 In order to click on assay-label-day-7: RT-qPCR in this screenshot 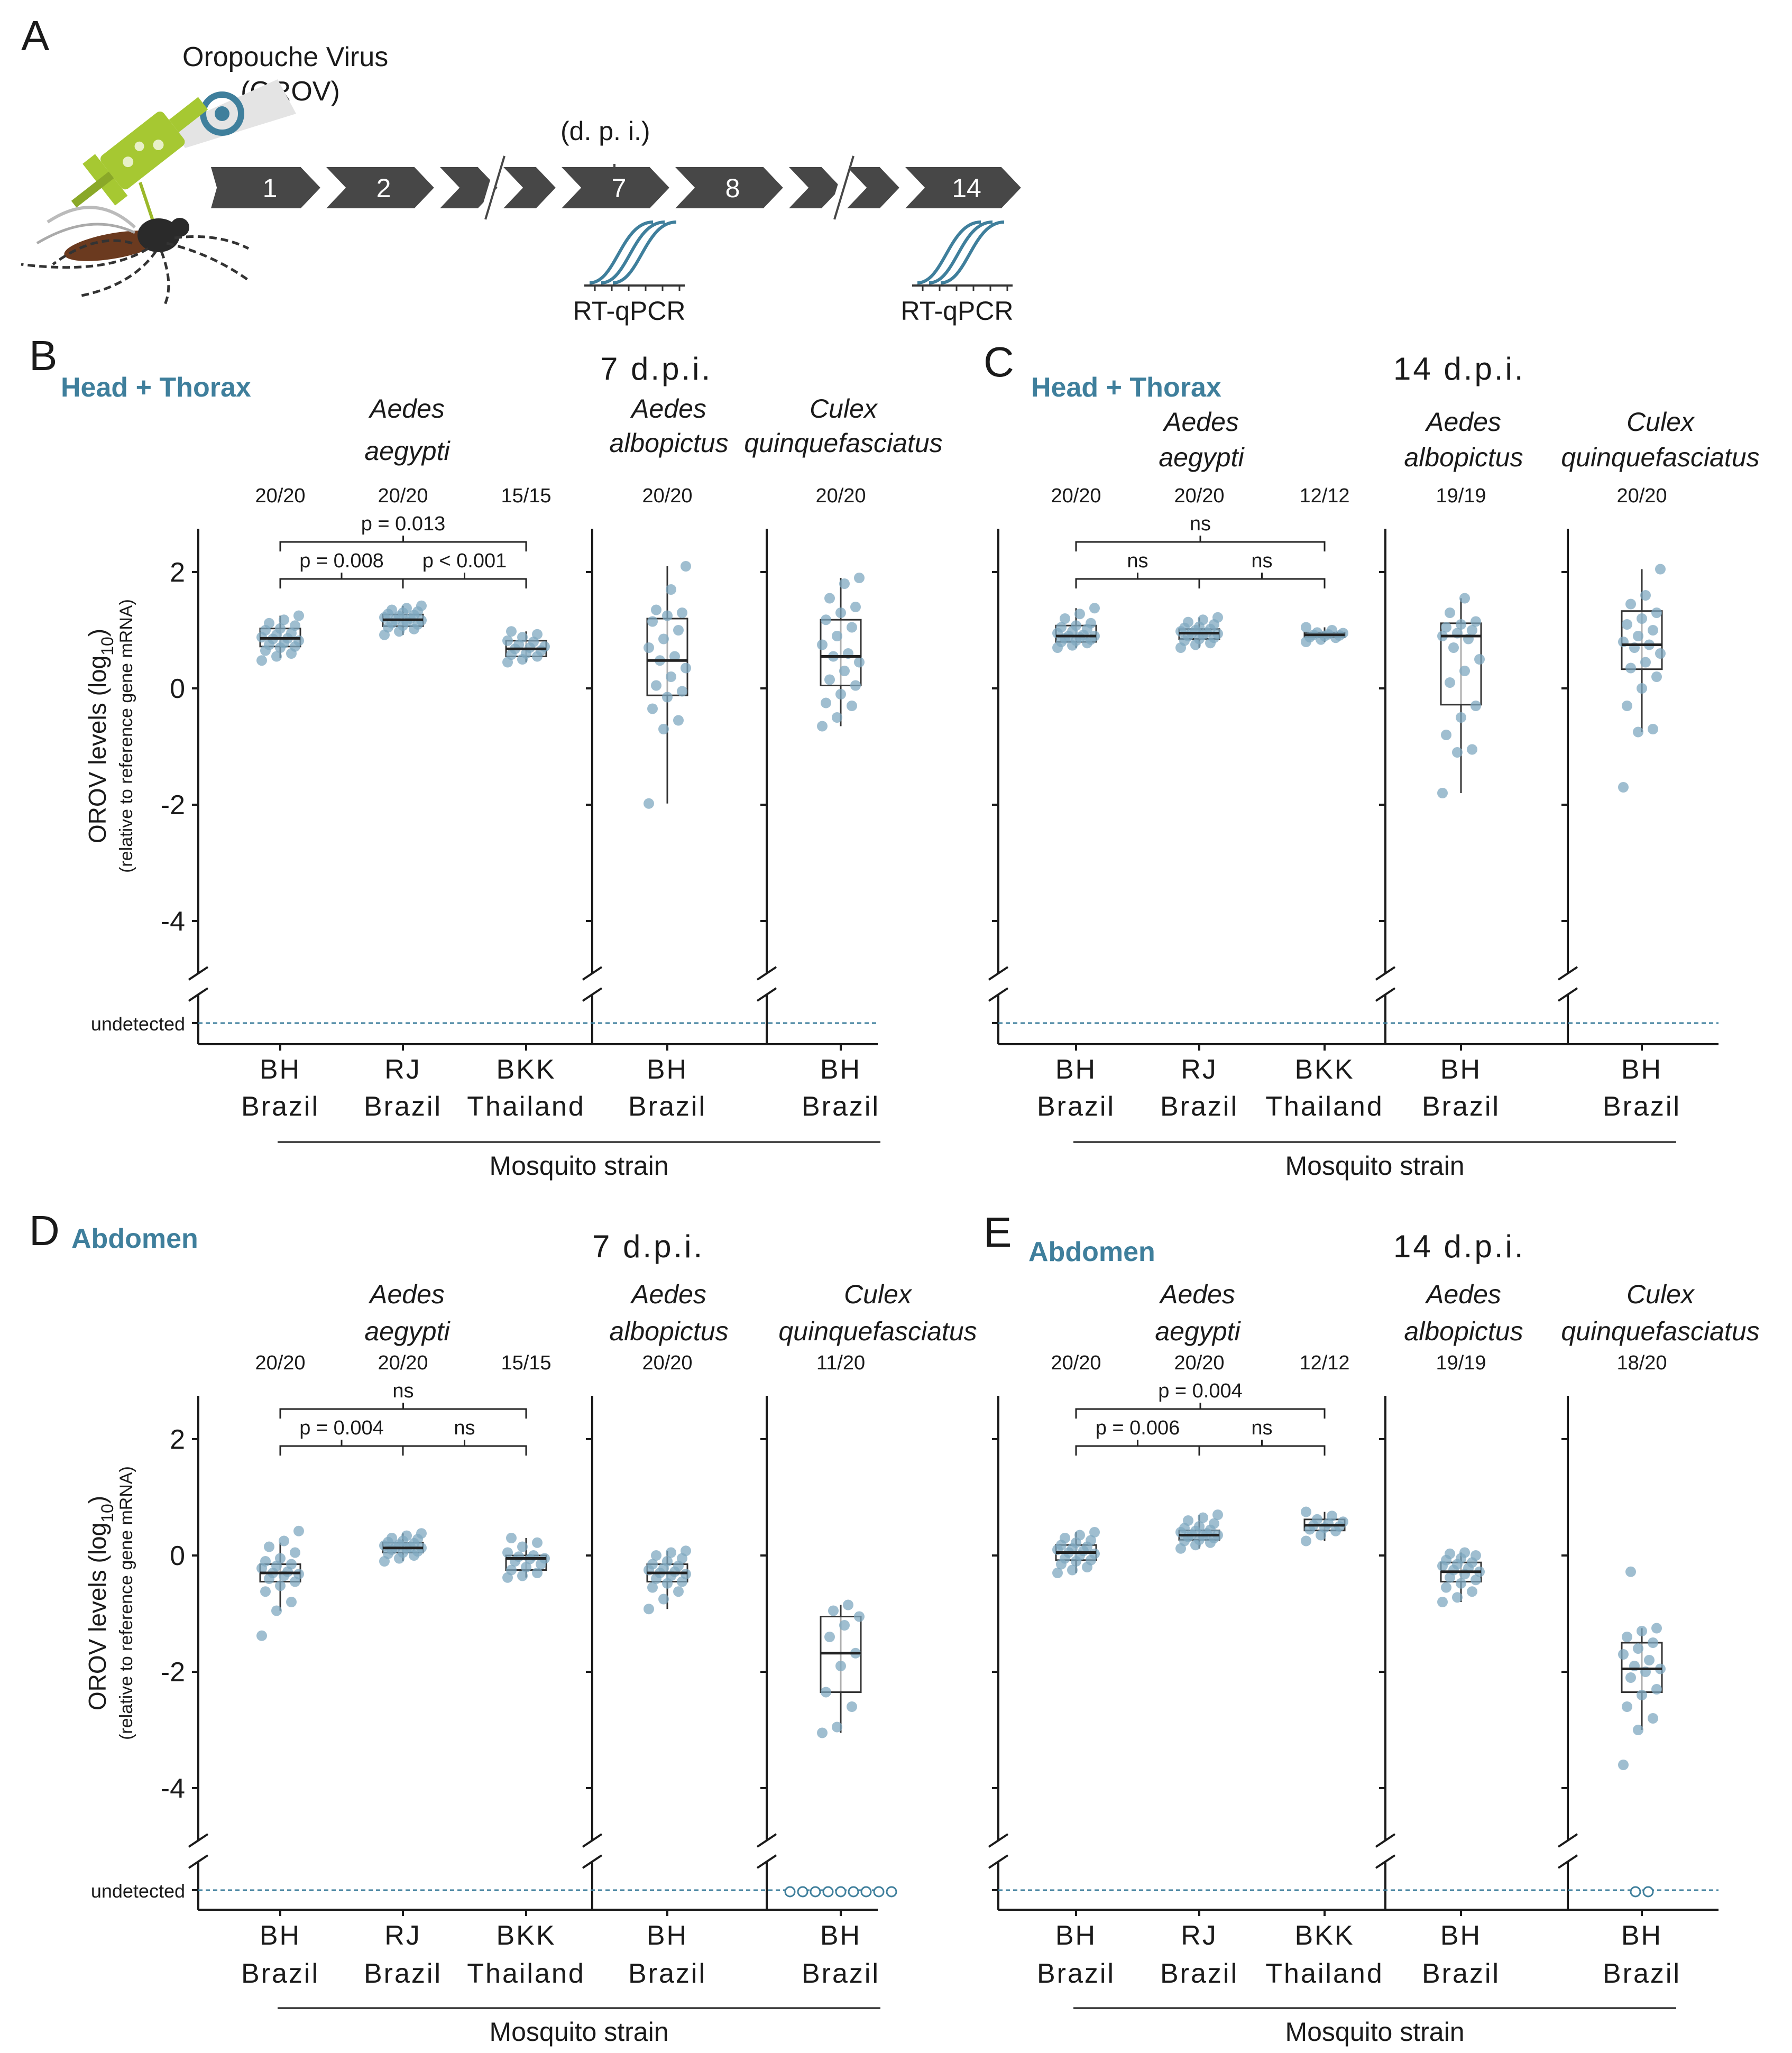, I will do `click(629, 311)`.